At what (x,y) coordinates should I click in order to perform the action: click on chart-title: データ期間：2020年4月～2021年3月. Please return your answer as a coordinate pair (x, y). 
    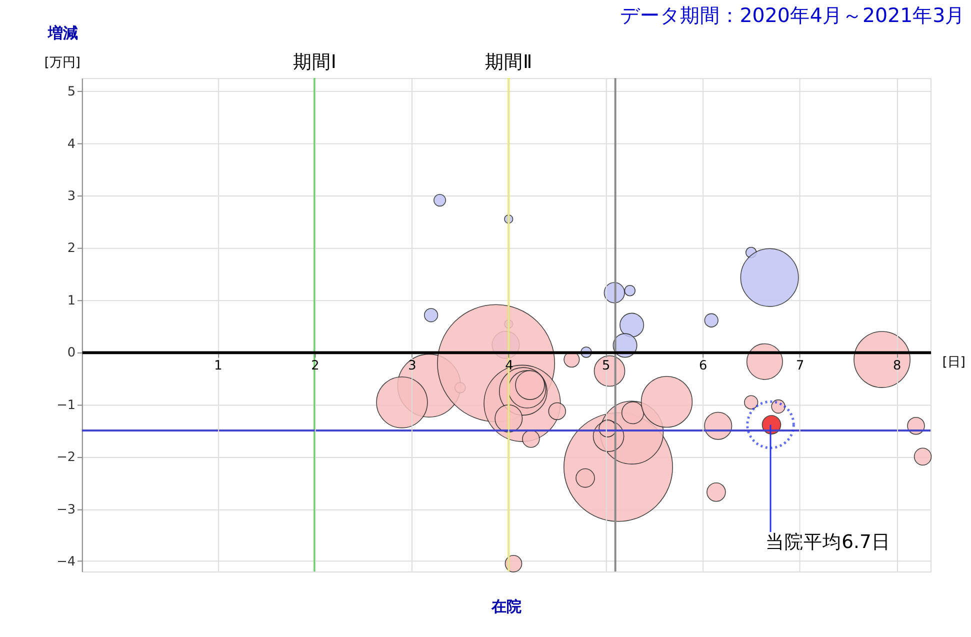
    Looking at the image, I should click on (793, 15).